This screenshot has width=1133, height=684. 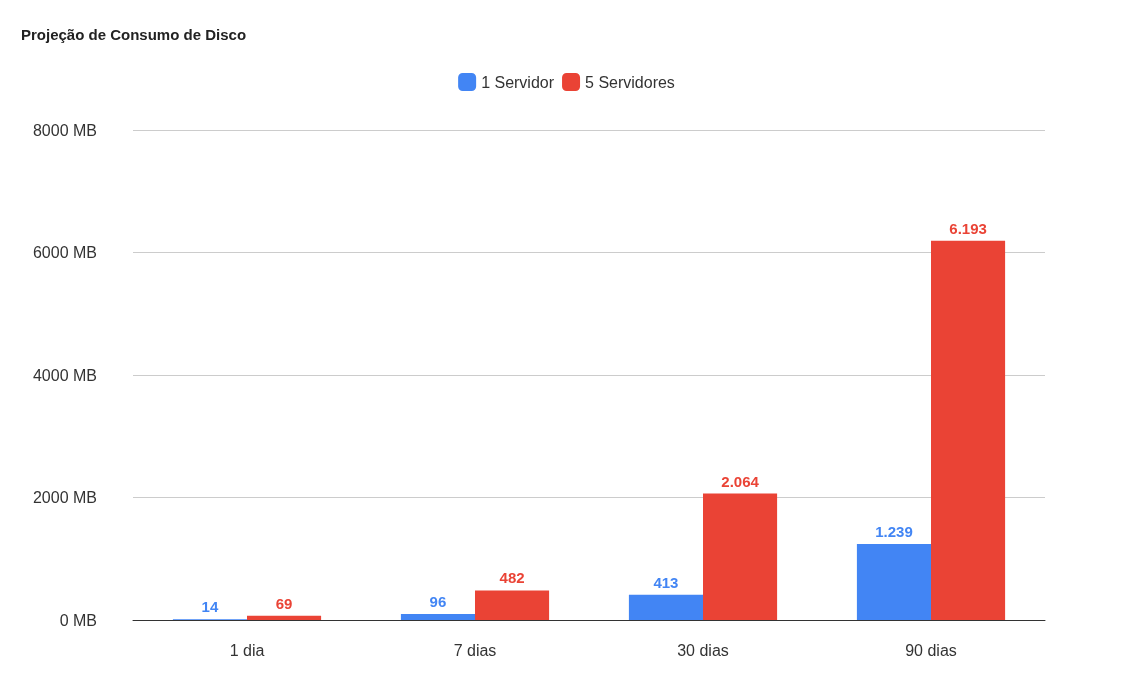 I want to click on data-label: 2.064, so click(x=740, y=481).